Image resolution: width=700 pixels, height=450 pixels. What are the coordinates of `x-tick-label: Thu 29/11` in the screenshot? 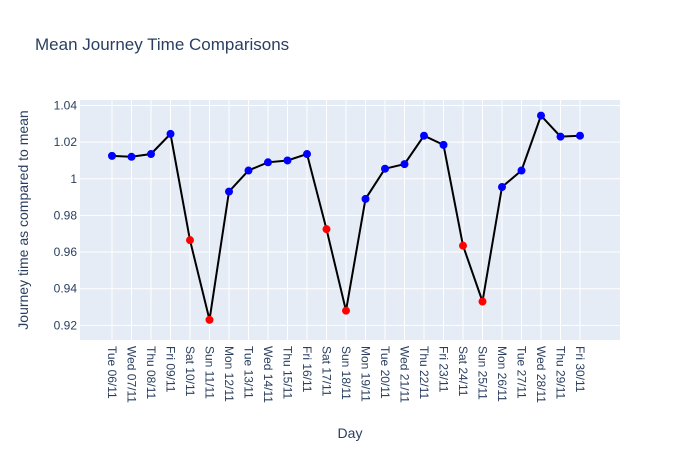 It's located at (561, 372).